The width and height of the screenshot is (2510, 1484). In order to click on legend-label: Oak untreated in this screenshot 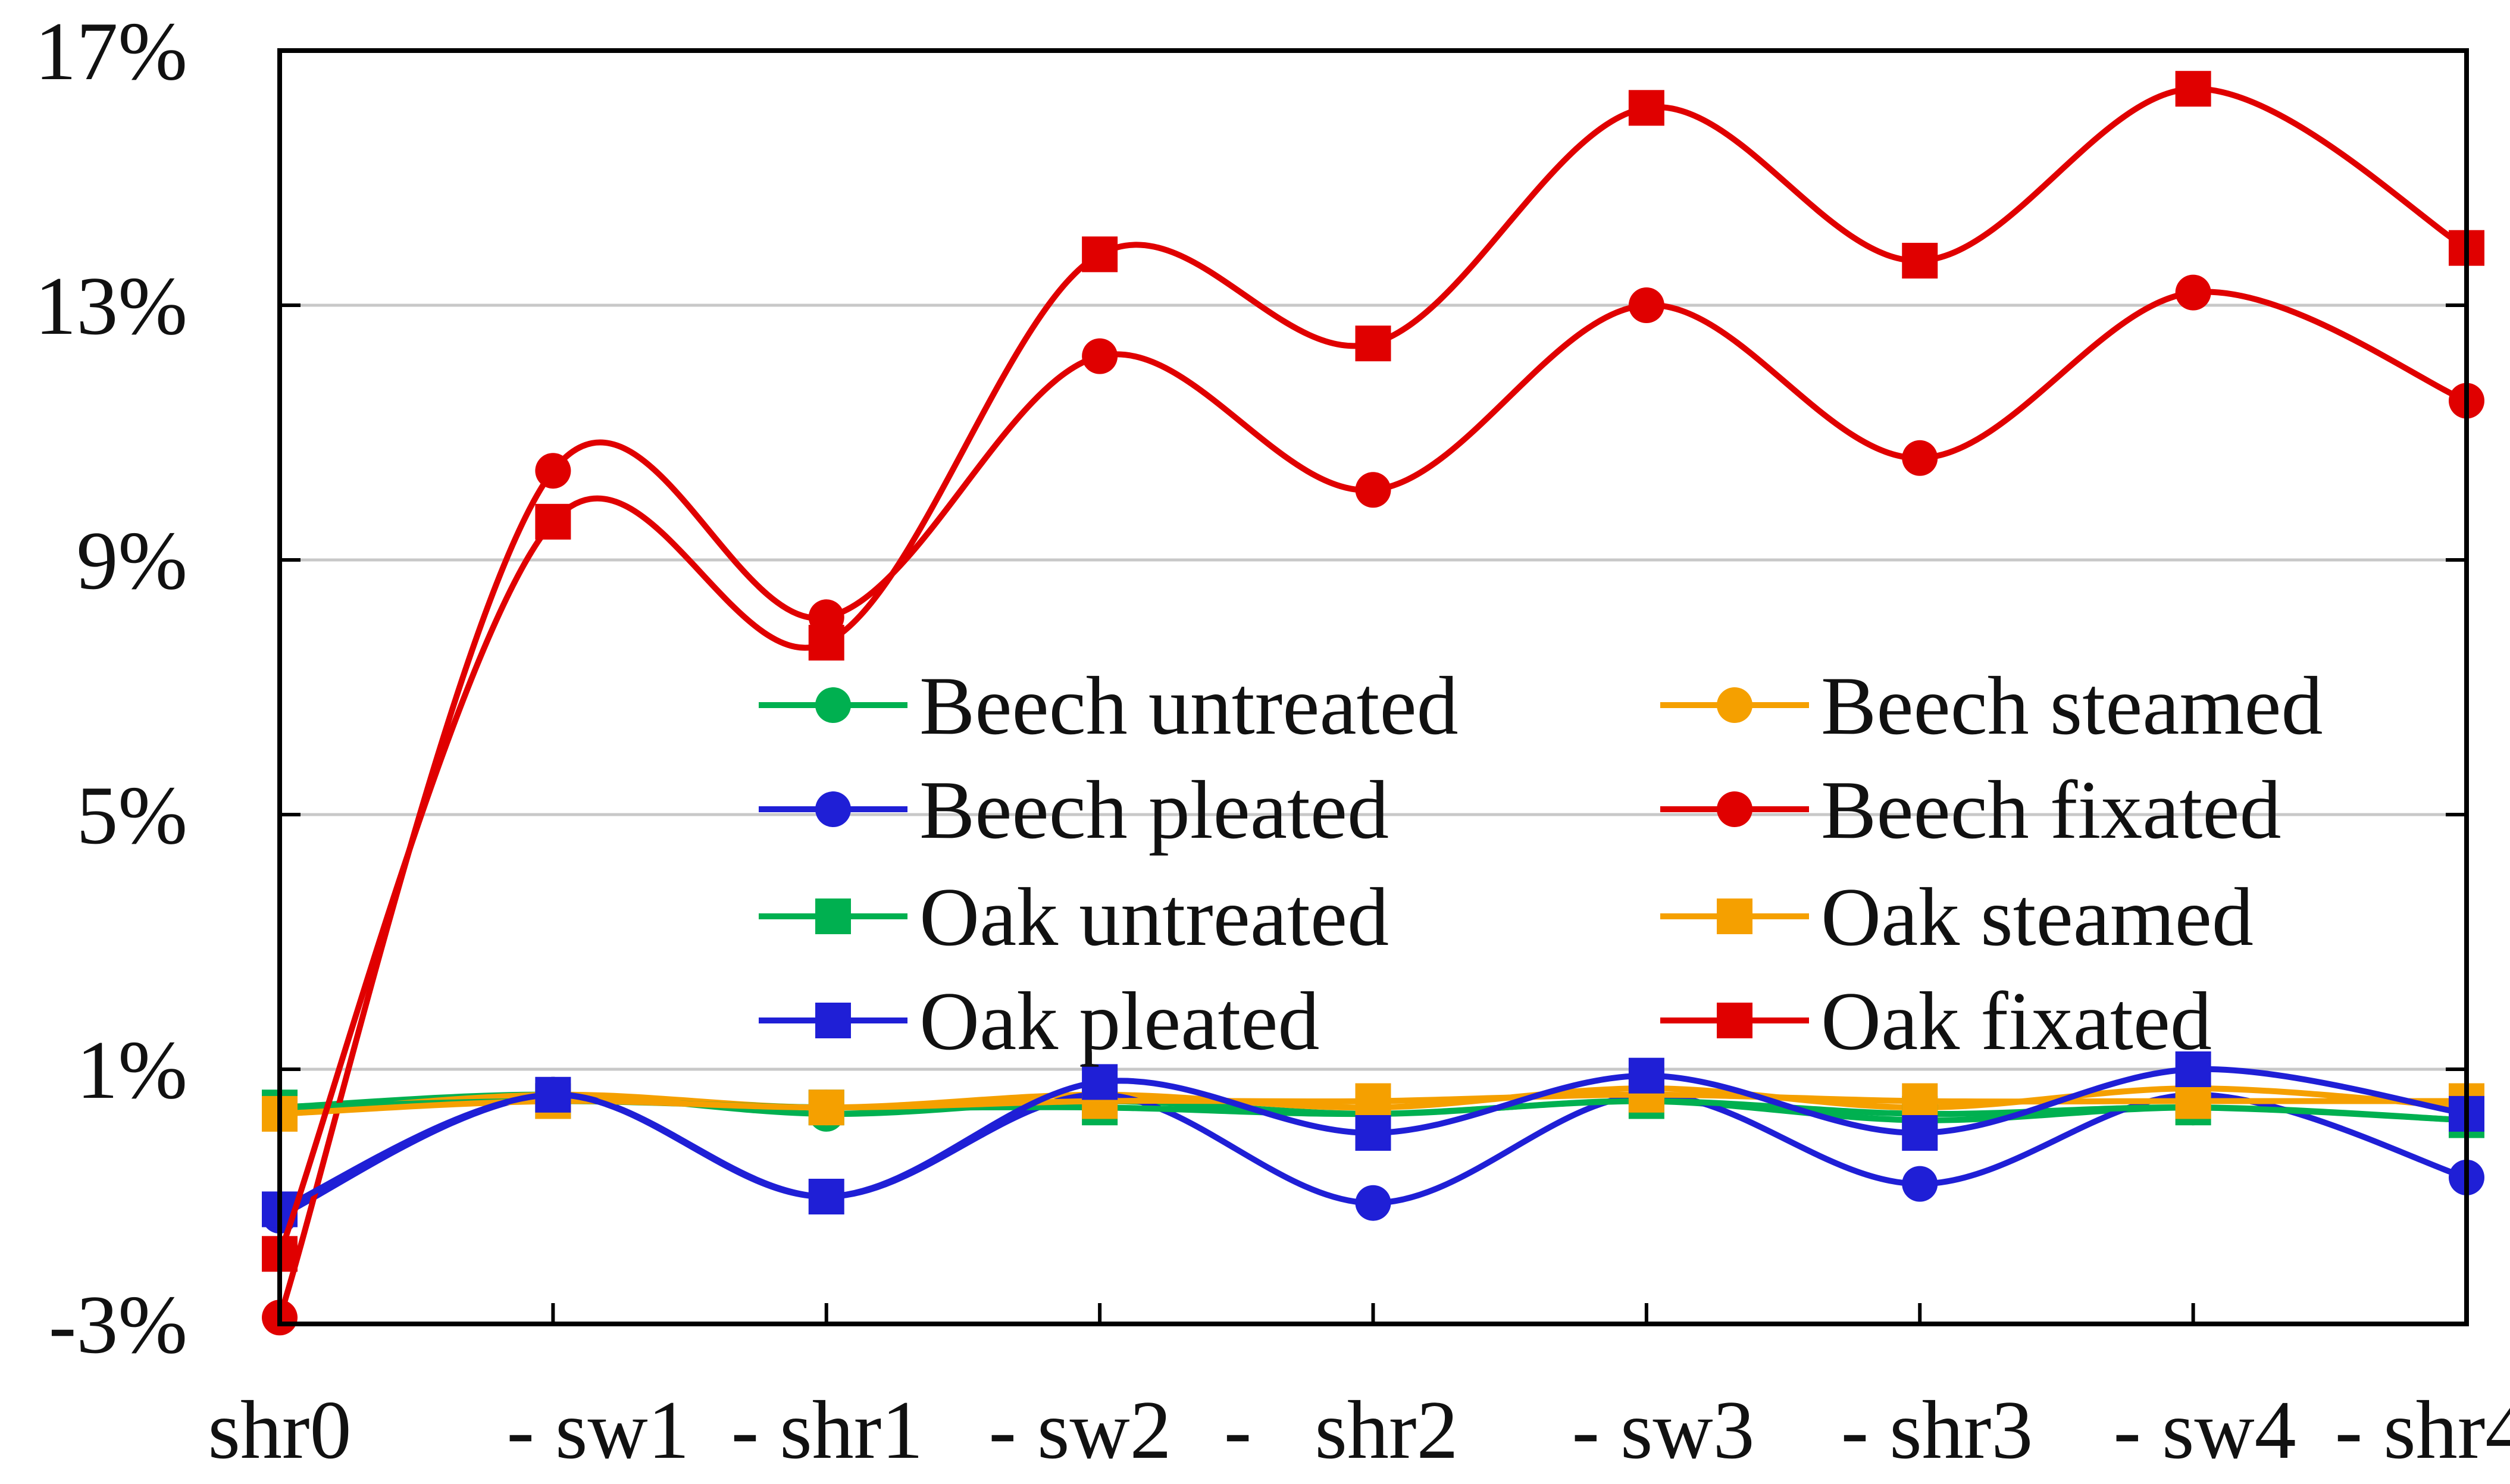, I will do `click(1154, 917)`.